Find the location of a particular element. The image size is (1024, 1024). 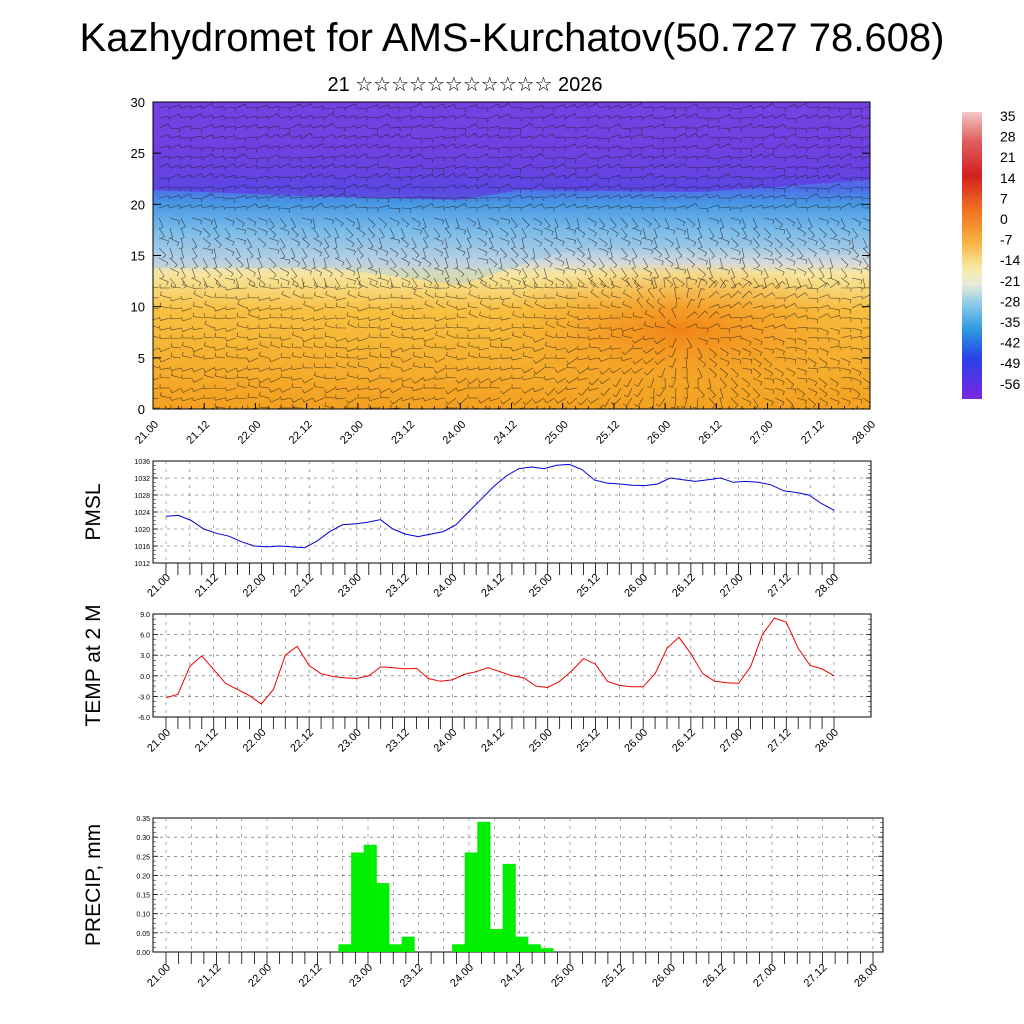

x-tick-label: 27.00 is located at coordinates (732, 586).